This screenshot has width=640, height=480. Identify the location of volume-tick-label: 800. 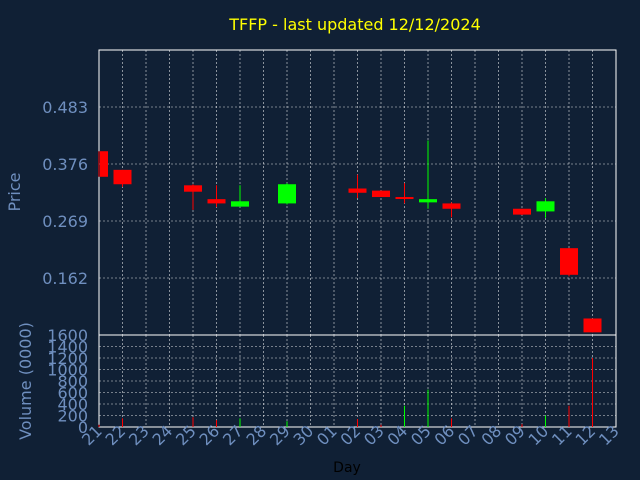
(72, 381).